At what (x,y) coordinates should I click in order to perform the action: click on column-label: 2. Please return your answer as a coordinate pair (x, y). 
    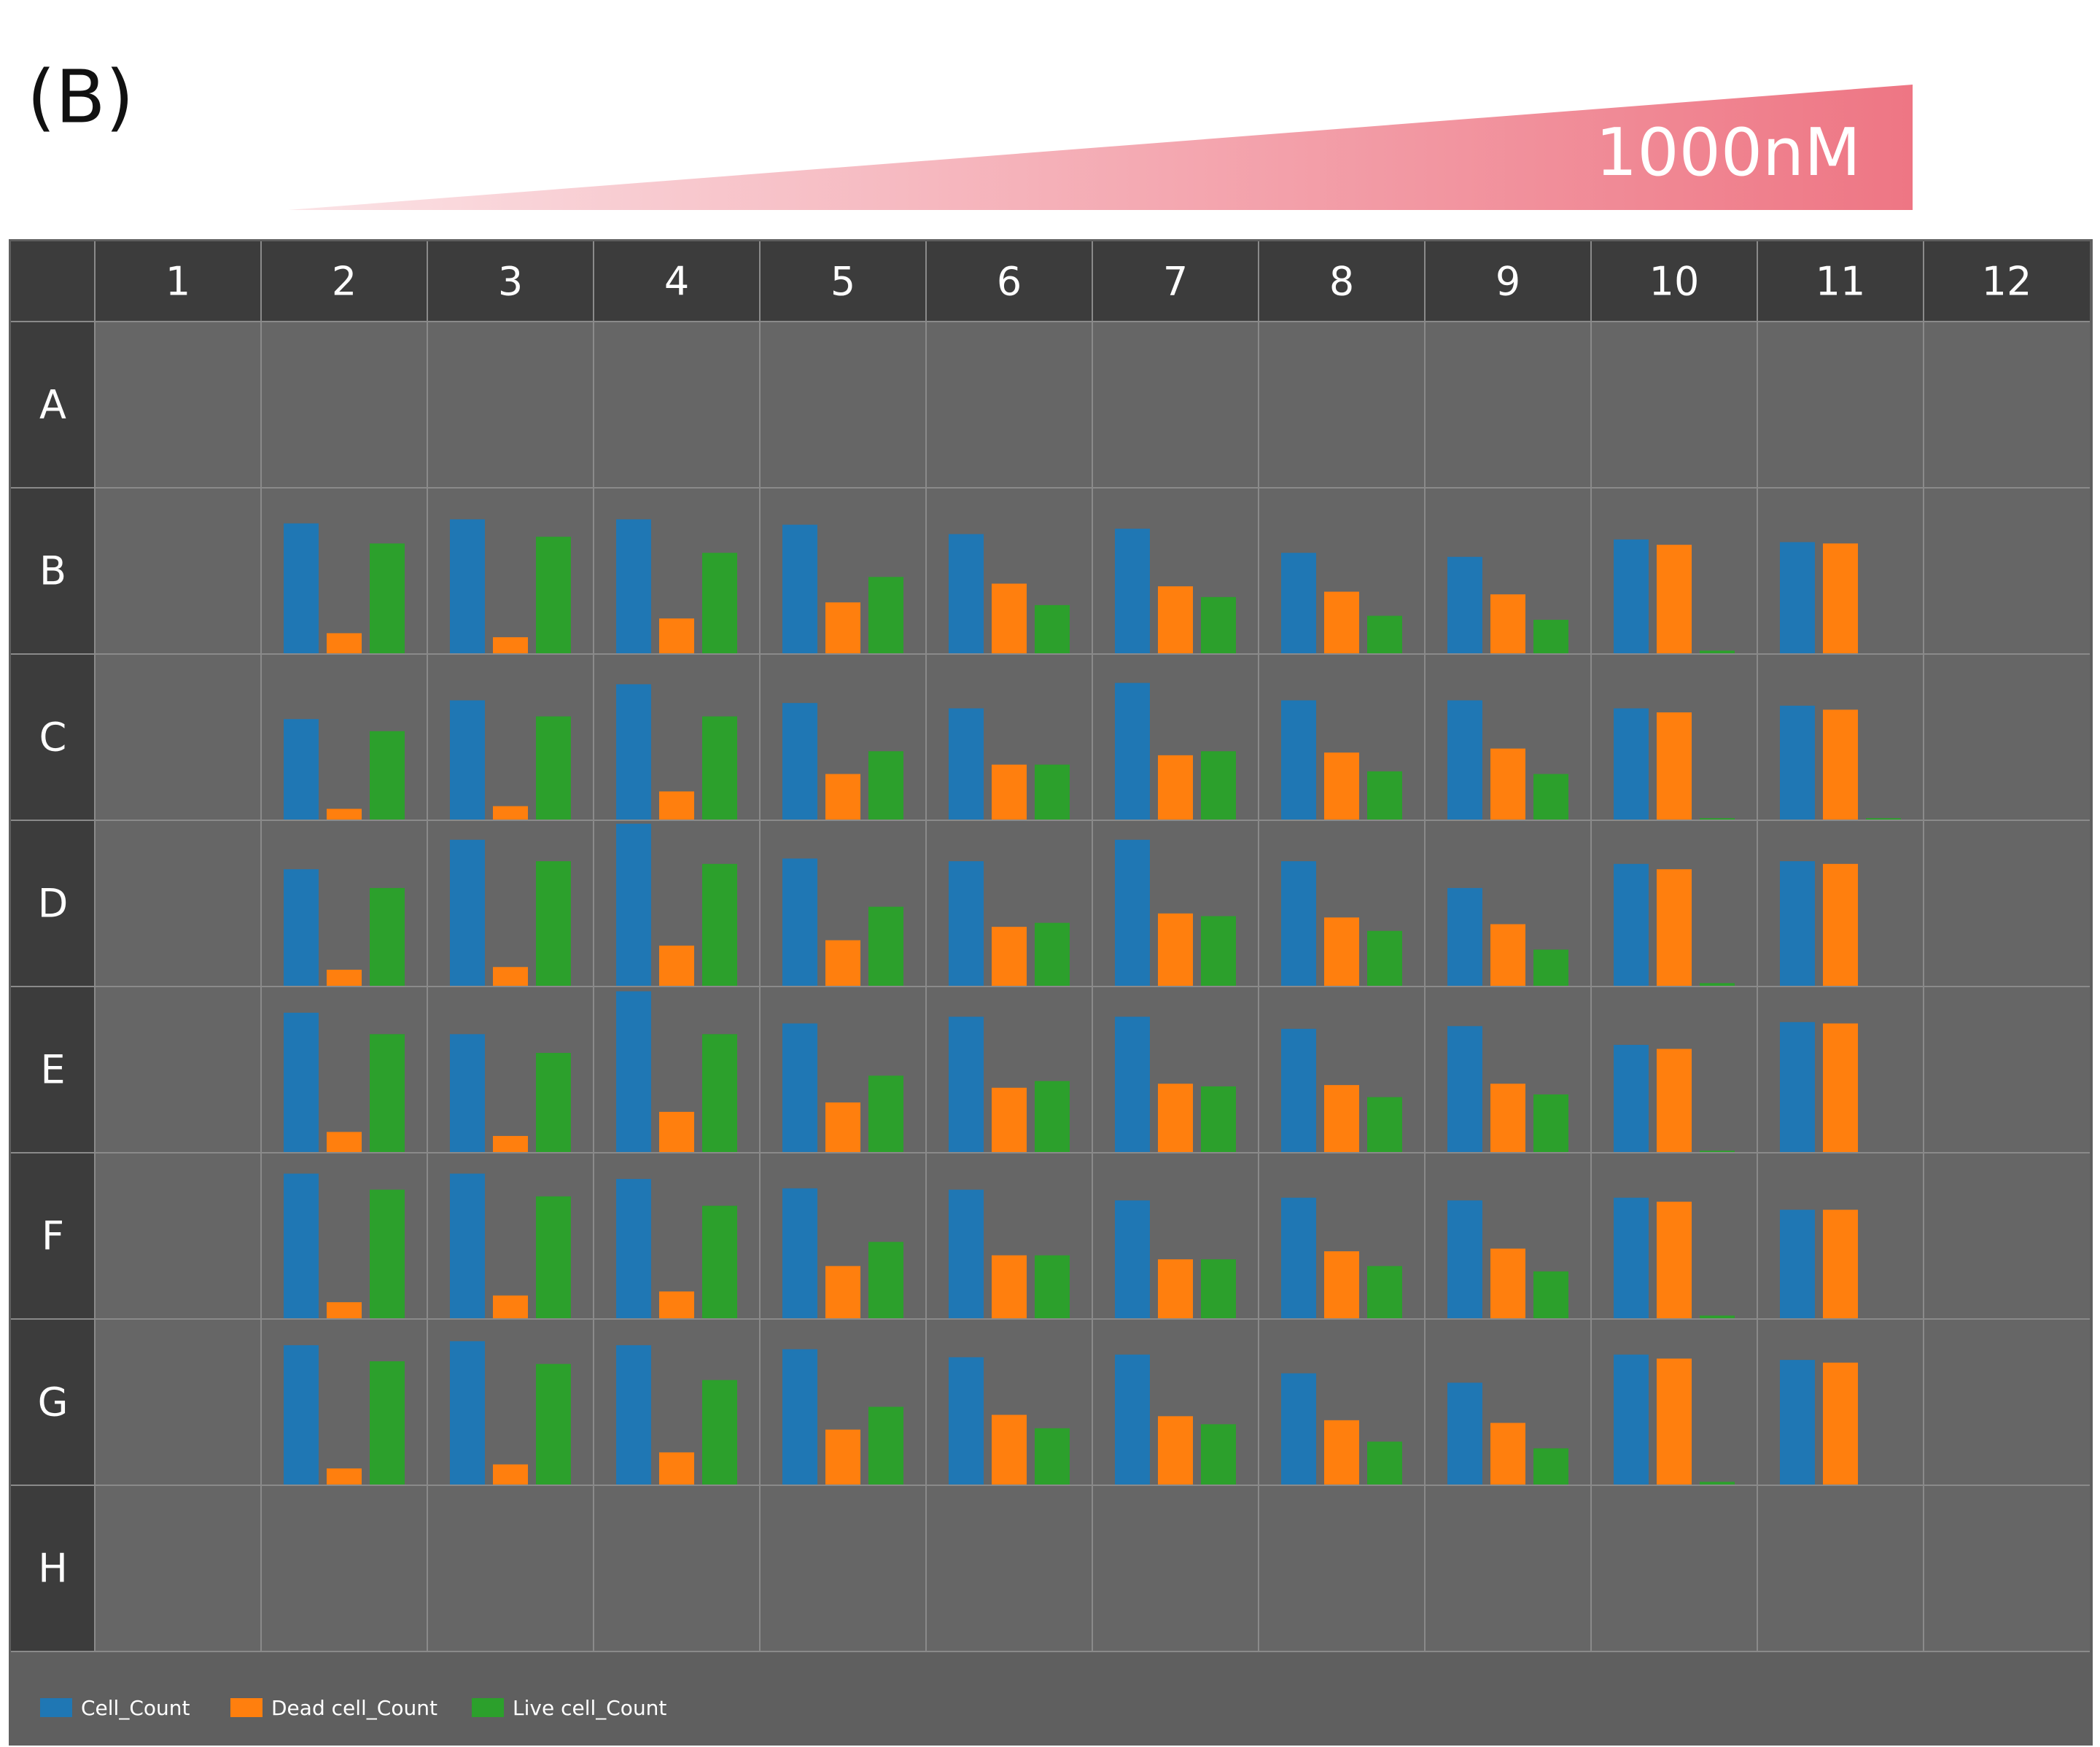
    Looking at the image, I should click on (344, 282).